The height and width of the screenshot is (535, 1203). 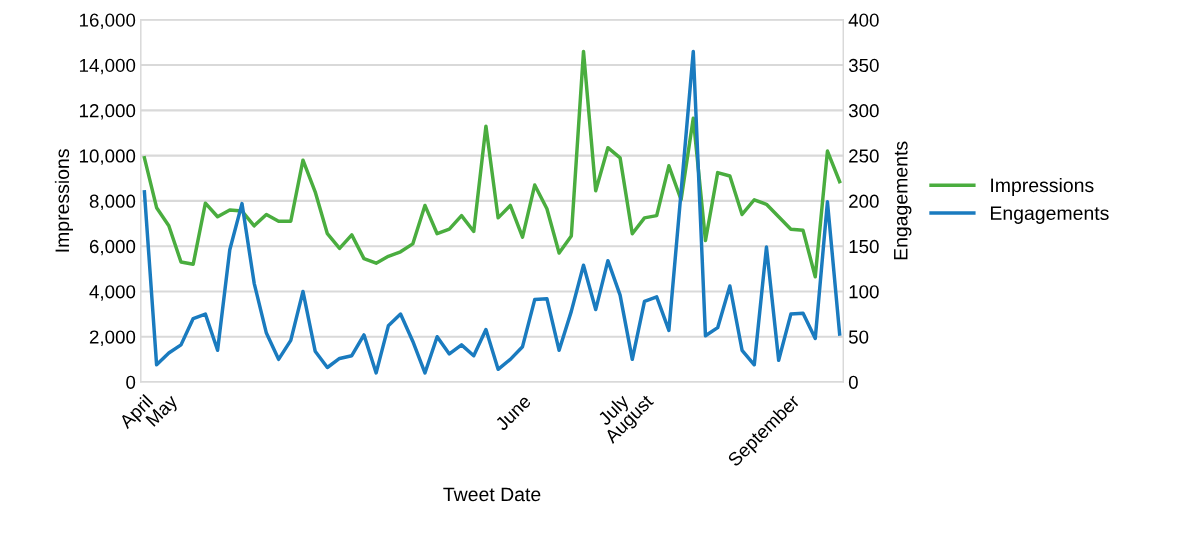 I want to click on y-tick-label: 2,000, so click(x=112, y=338).